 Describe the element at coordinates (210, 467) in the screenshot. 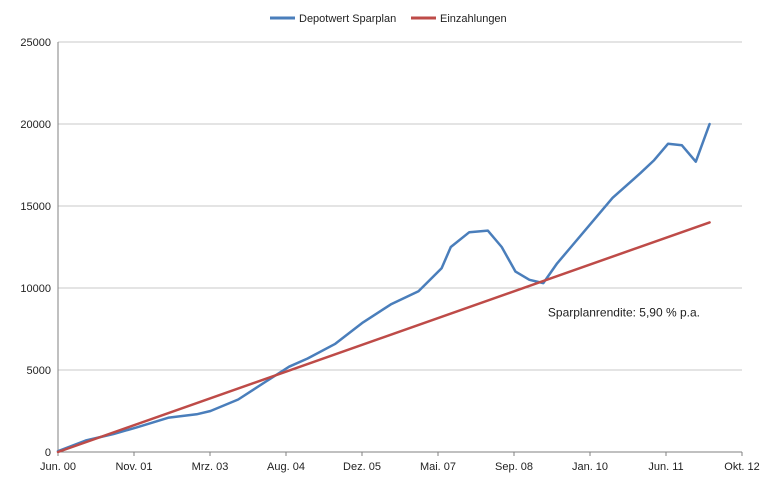

I see `x-tick-label: Mrz. 03` at that location.